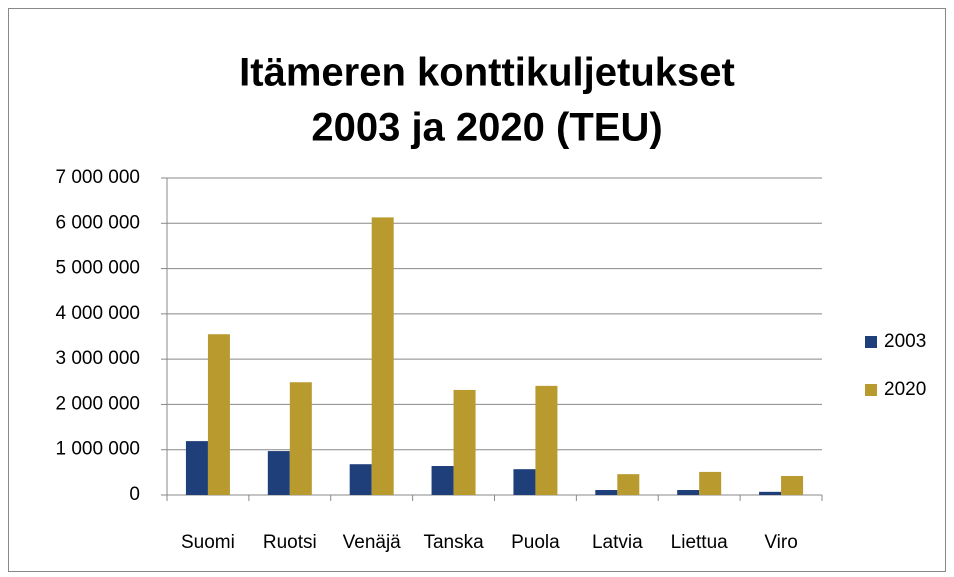 This screenshot has height=577, width=954. What do you see at coordinates (486, 128) in the screenshot?
I see `chart-title: 2003 ja 2020 (TEU)` at bounding box center [486, 128].